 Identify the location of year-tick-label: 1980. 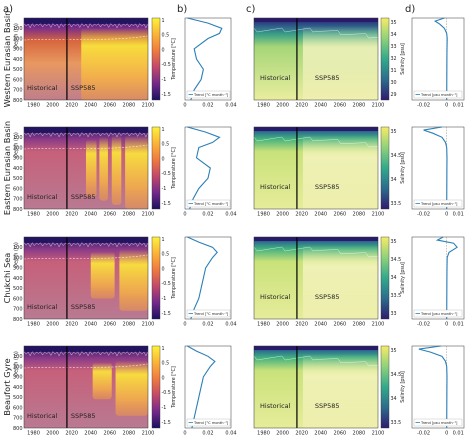
(263, 106).